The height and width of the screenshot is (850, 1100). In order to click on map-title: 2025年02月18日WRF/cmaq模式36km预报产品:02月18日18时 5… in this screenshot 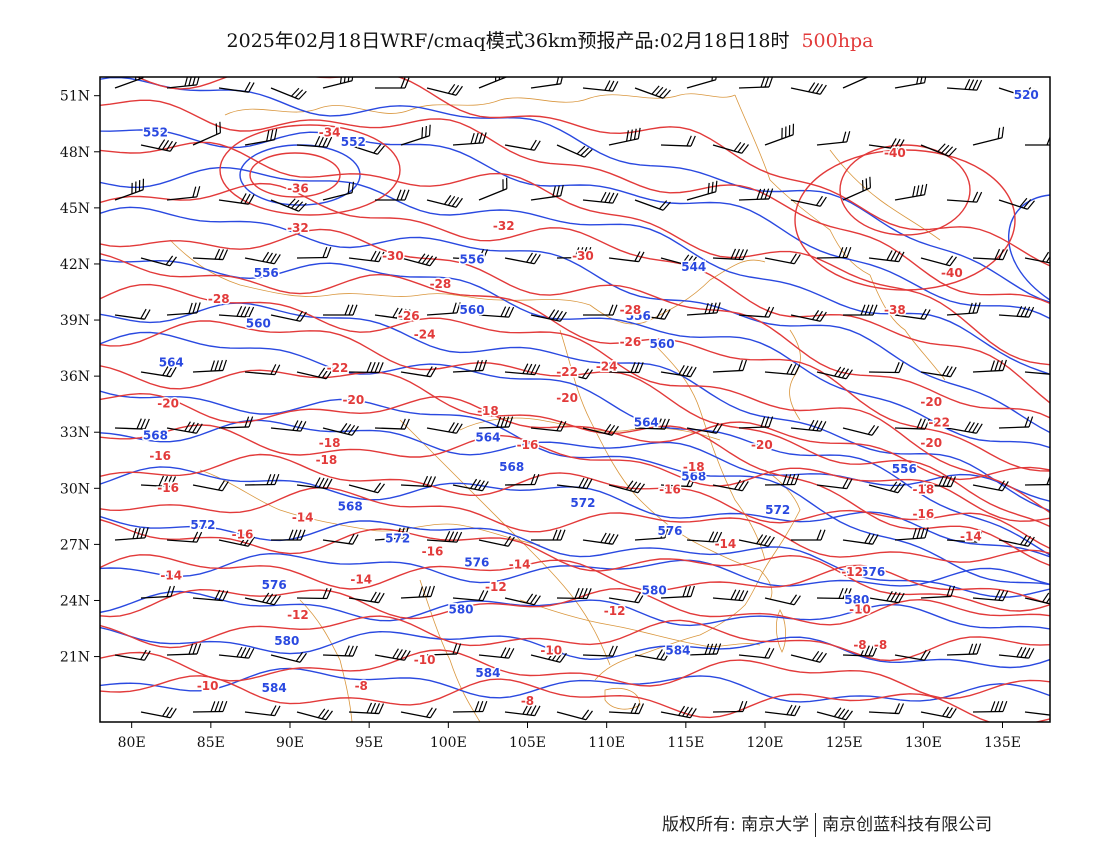, I will do `click(550, 39)`.